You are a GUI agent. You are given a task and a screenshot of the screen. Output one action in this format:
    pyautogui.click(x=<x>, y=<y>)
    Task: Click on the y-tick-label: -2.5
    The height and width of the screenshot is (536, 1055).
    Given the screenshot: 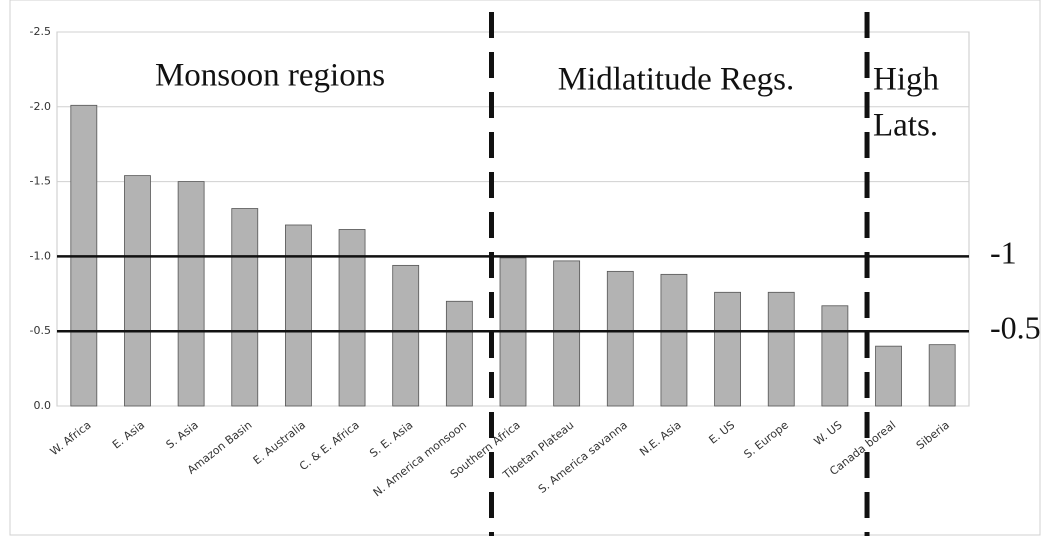 What is the action you would take?
    pyautogui.click(x=40, y=31)
    